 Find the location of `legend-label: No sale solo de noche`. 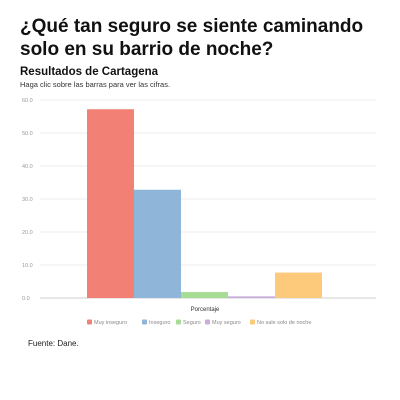

legend-label: No sale solo de noche is located at coordinates (284, 323).